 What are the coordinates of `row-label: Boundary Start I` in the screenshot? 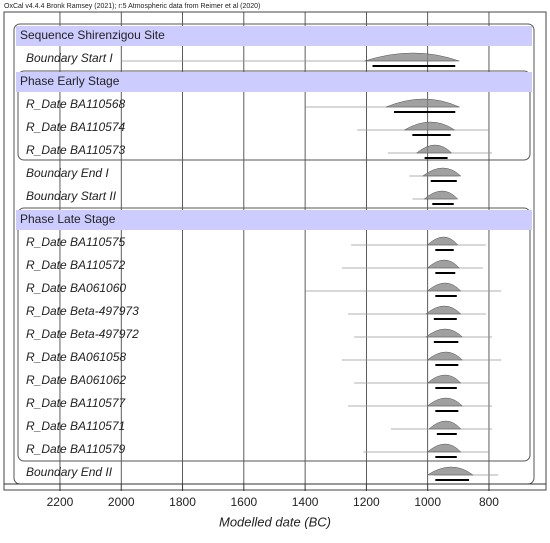 It's located at (69, 58).